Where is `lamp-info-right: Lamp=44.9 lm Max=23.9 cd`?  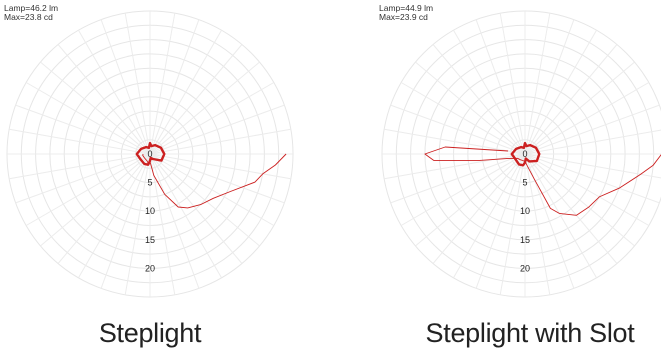
lamp-info-right: Lamp=44.9 lm Max=23.9 cd is located at coordinates (406, 13).